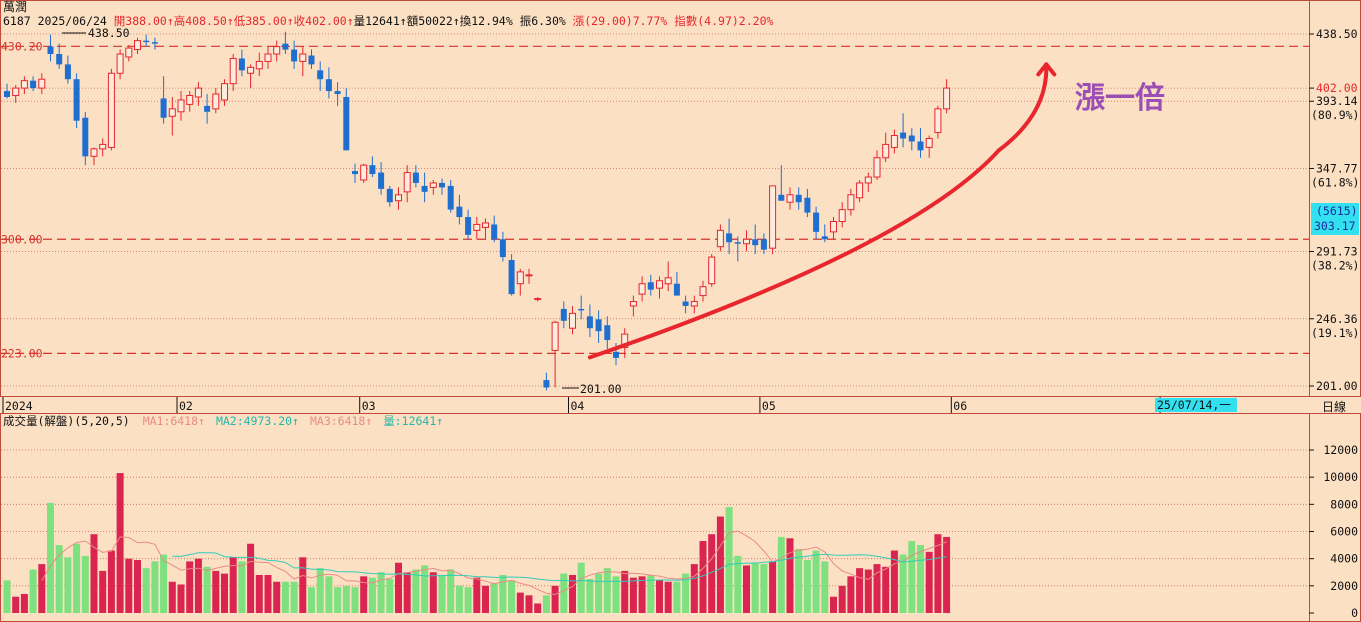 This screenshot has height=622, width=1361. Describe the element at coordinates (1337, 88) in the screenshot. I see `price-axis-label: 402.00` at that location.